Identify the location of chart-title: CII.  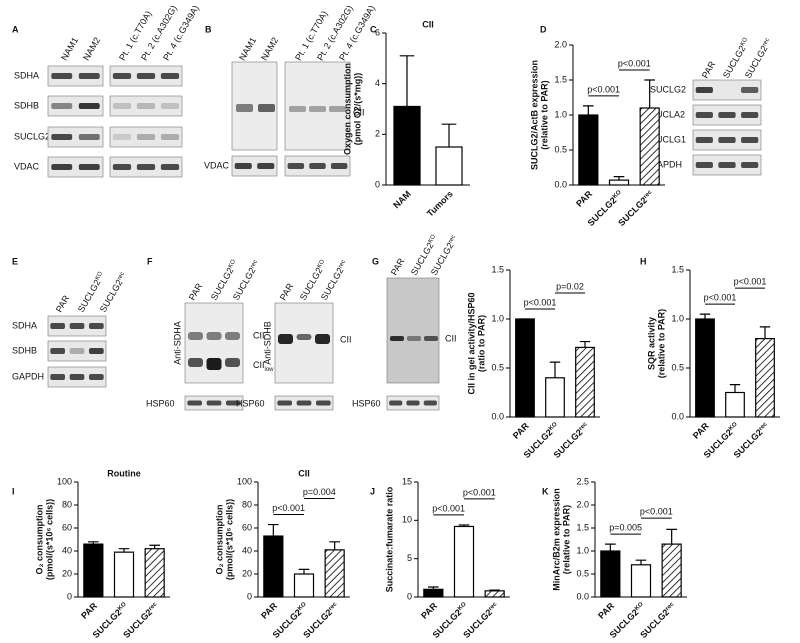
(428, 24).